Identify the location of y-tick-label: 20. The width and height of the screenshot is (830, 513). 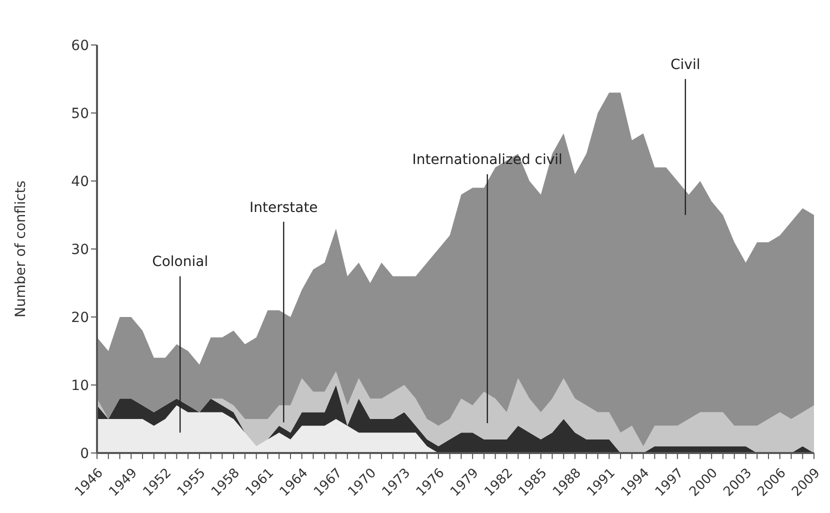
(80, 318).